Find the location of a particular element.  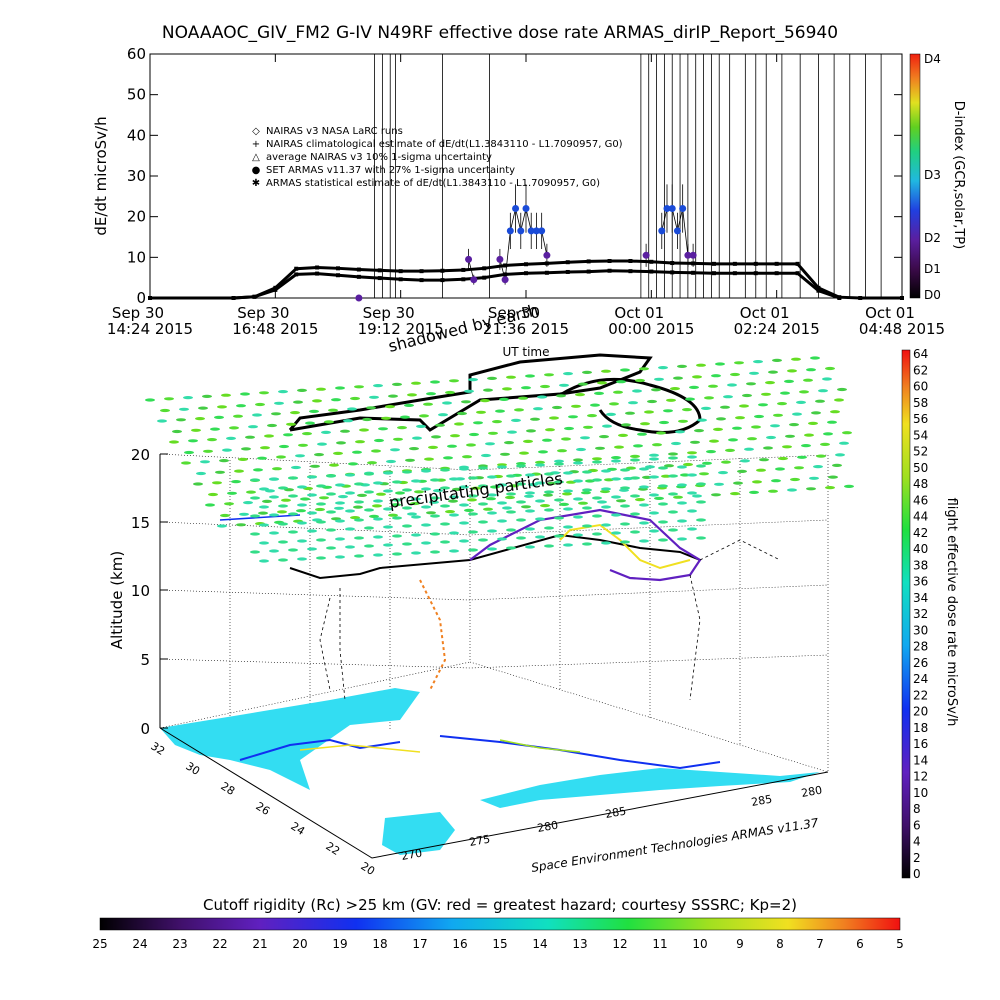

legend-symbol: ◇ is located at coordinates (256, 131).